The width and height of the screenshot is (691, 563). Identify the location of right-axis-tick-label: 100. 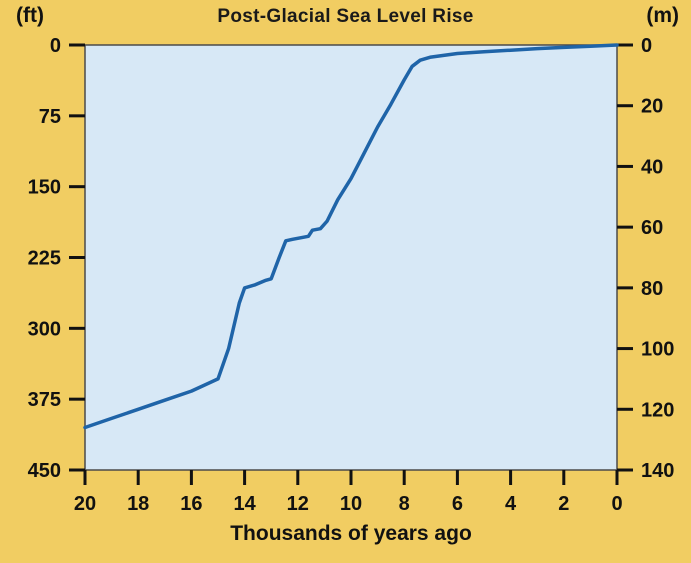
(657, 350).